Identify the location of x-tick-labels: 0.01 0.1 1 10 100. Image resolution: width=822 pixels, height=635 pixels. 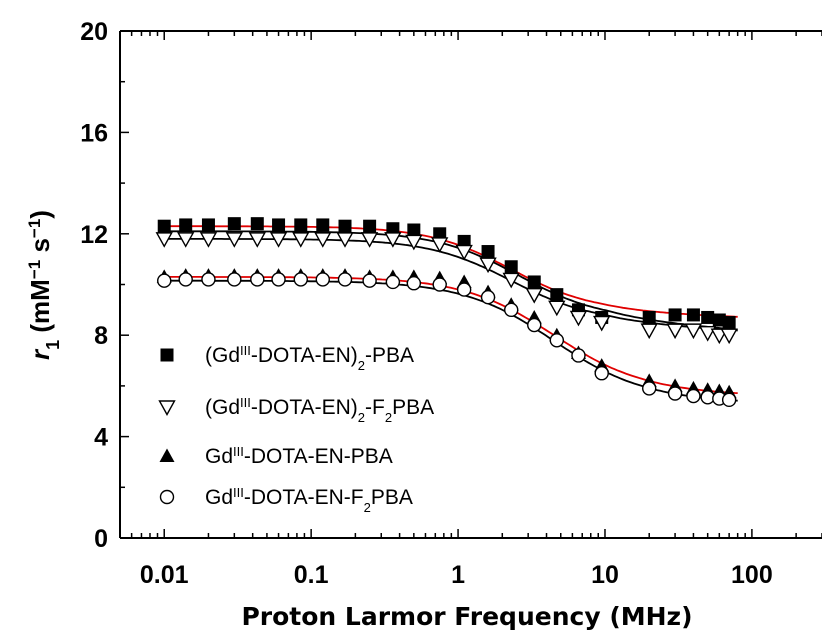
(456, 575).